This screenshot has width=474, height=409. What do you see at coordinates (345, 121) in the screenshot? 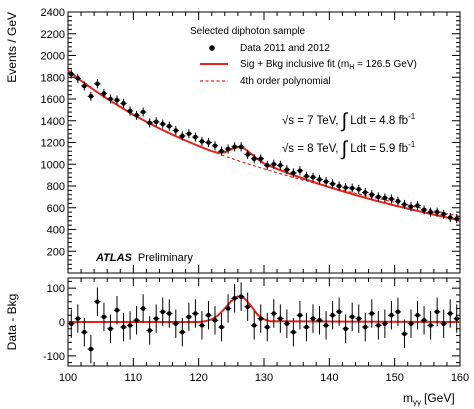
I see `lumi-2011-integral: ∫` at bounding box center [345, 121].